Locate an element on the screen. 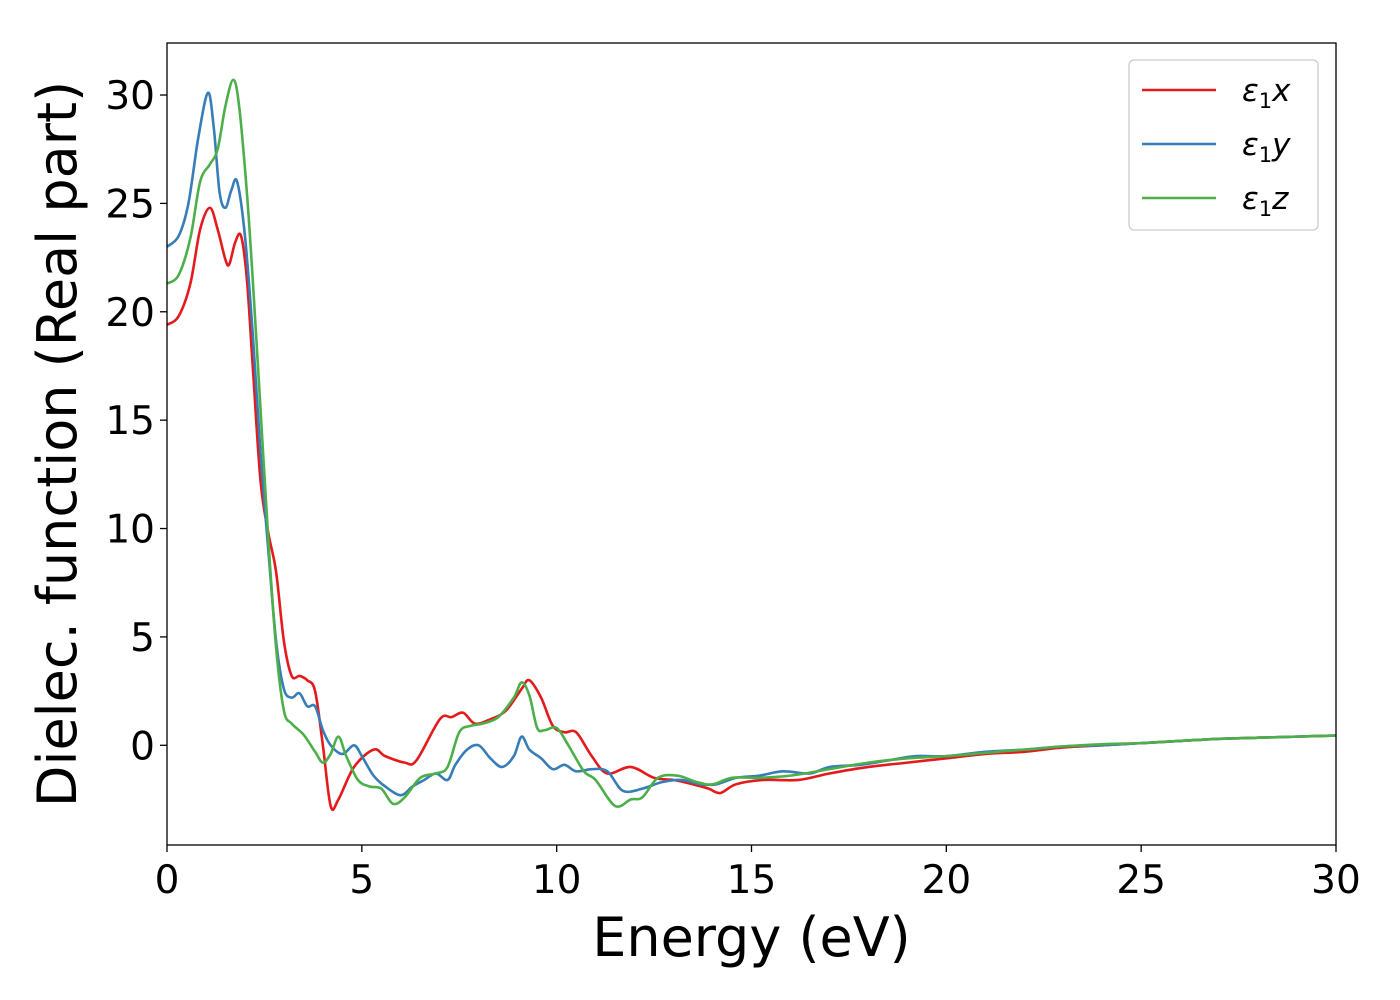 This screenshot has height=1000, width=1400. y-tick-label: 0 is located at coordinates (142, 746).